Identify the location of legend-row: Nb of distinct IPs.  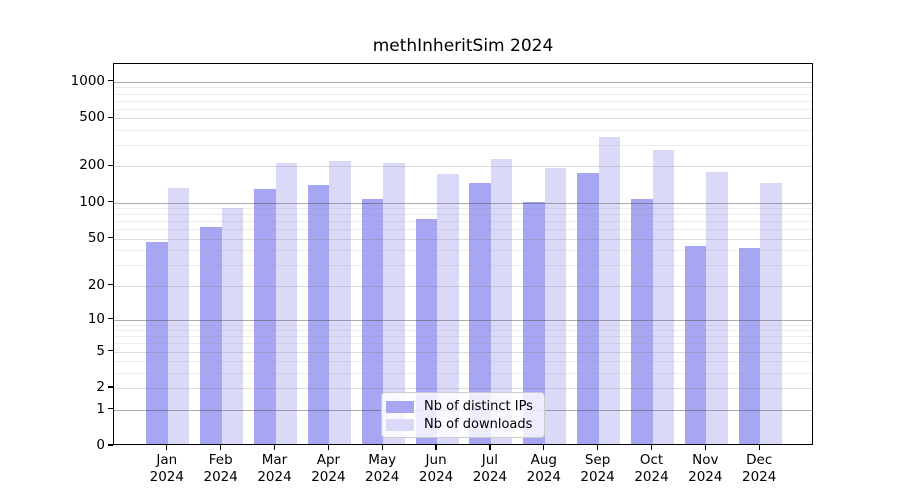
(461, 407).